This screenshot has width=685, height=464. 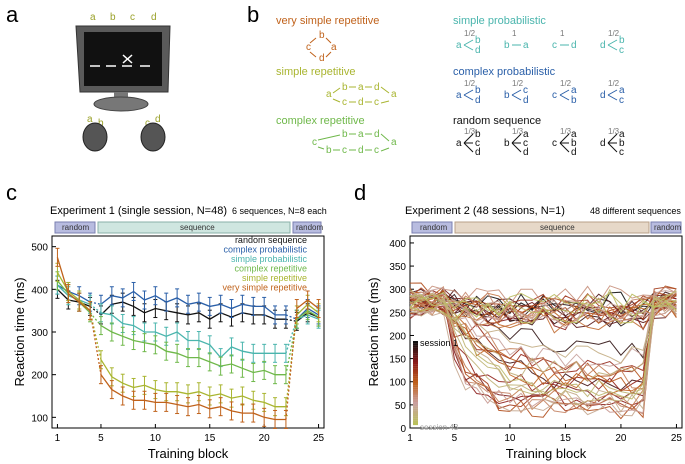 I want to click on x-tick-label: 25, so click(x=677, y=438).